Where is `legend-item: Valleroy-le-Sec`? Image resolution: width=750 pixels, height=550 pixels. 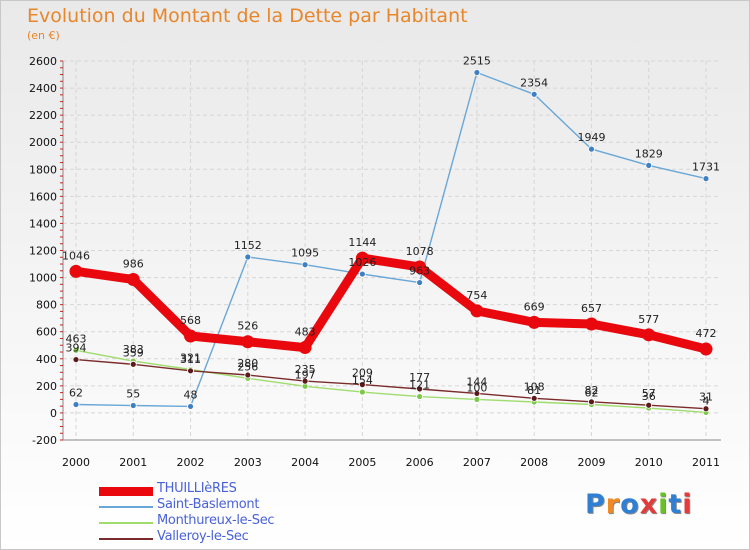 legend-item: Valleroy-le-Sec is located at coordinates (219, 538).